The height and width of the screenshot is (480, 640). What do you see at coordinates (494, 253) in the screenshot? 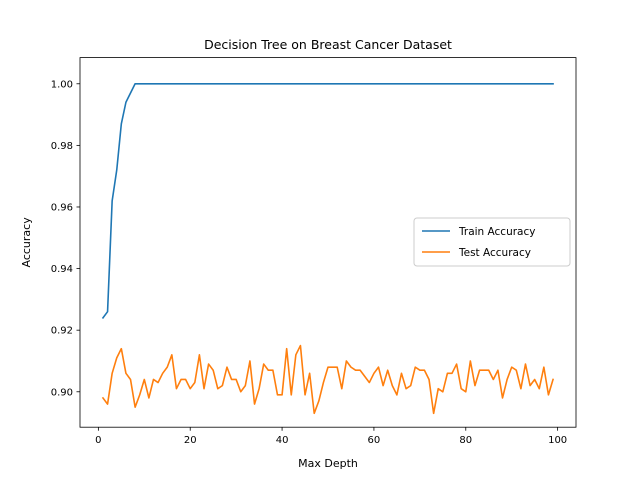
I see `legend-label-test: Test Accuracy` at bounding box center [494, 253].